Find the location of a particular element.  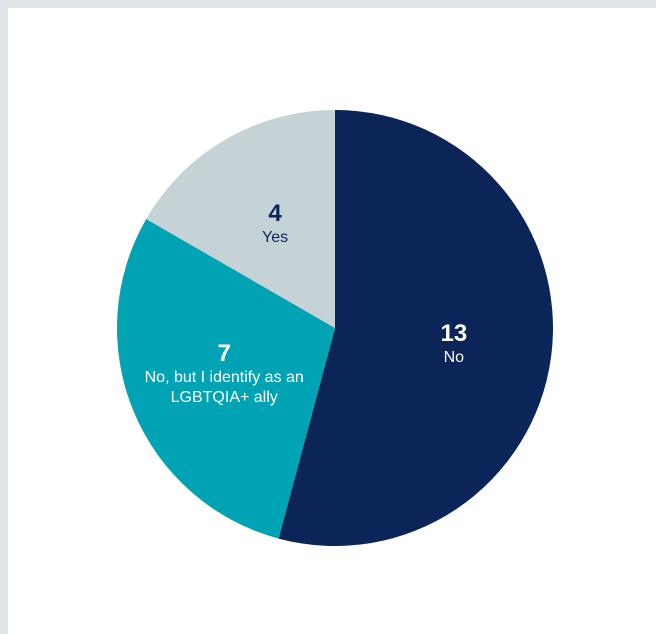

slice-label: 13 No is located at coordinates (454, 344).